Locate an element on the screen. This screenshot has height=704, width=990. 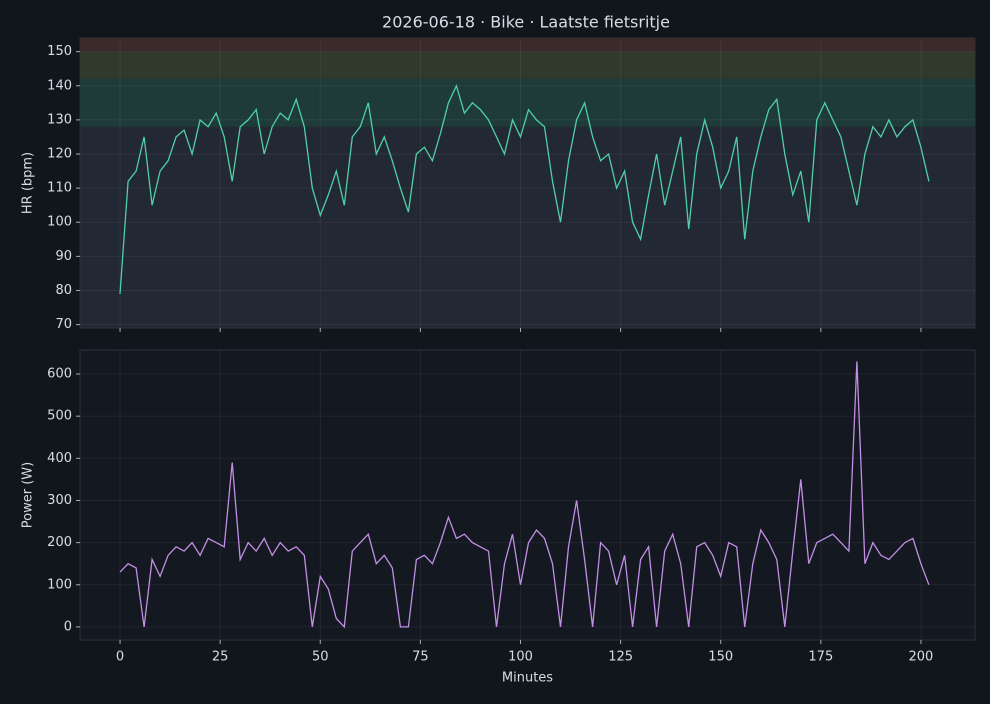
y-tick-label: 400 is located at coordinates (59, 458).